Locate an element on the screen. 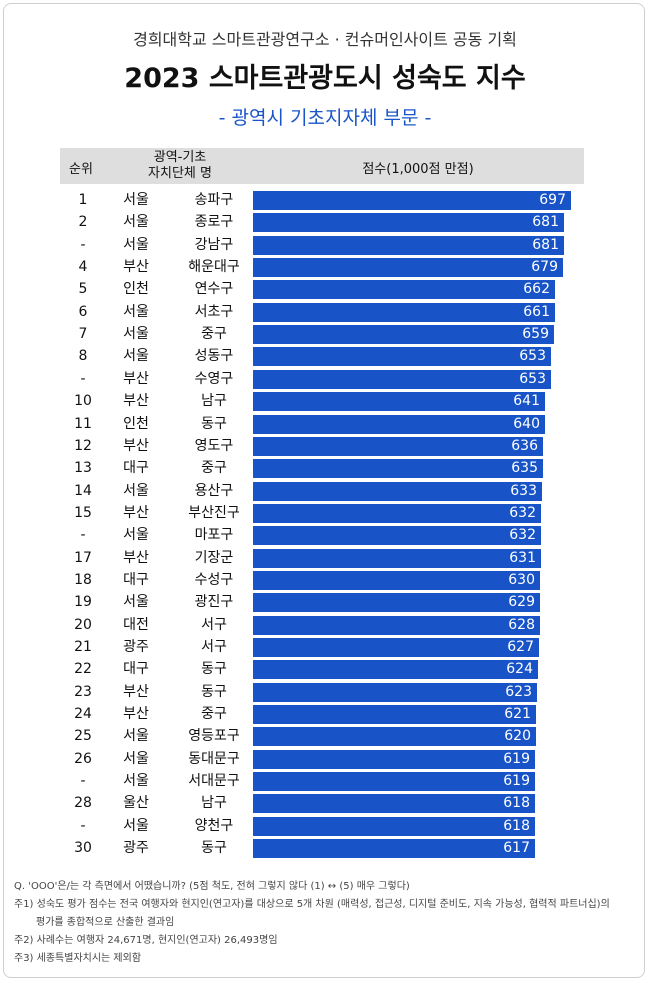 The width and height of the screenshot is (650, 983). score-label: 659 is located at coordinates (535, 334).